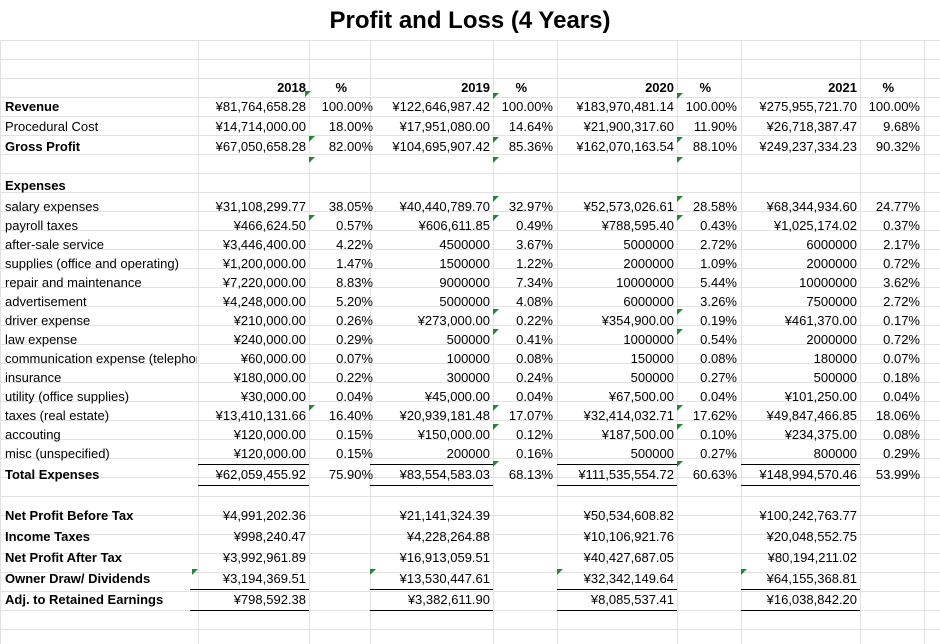 The height and width of the screenshot is (644, 940). What do you see at coordinates (260, 474) in the screenshot?
I see `total-value-cell: ¥62,059,455.92` at bounding box center [260, 474].